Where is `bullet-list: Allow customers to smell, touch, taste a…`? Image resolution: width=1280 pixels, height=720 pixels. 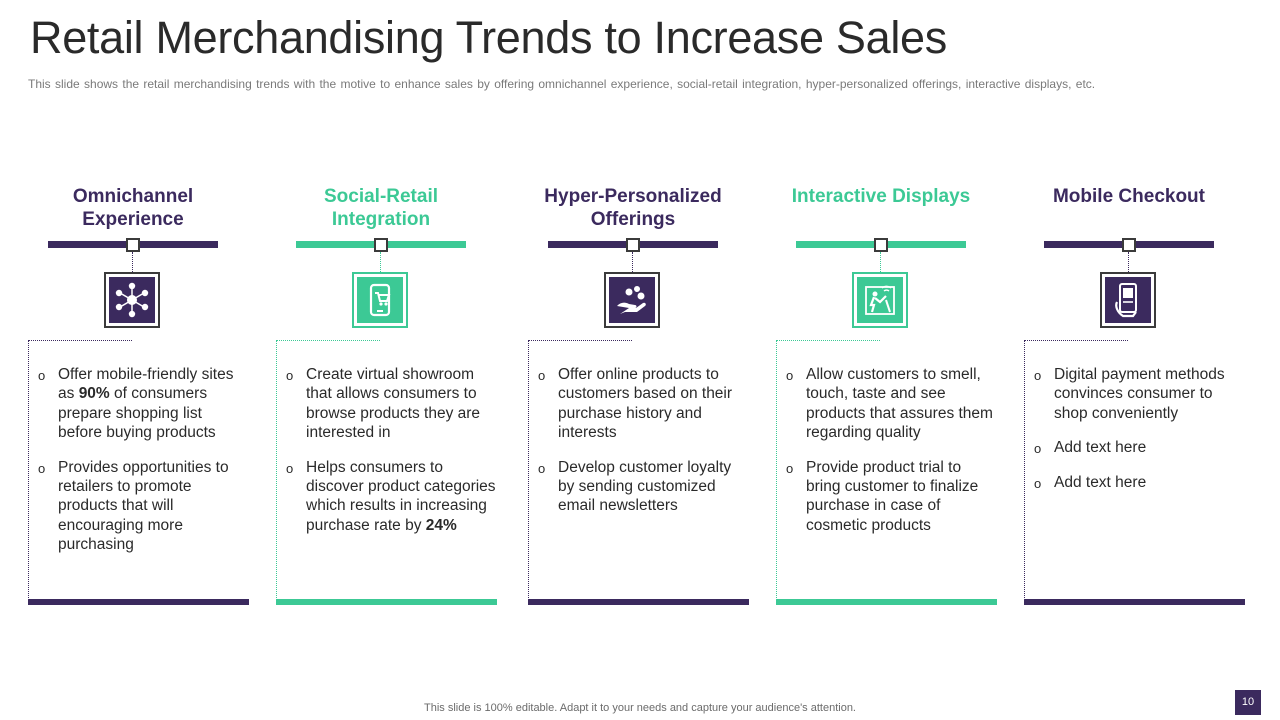
bullet-list: Allow customers to smell, touch, taste a… is located at coordinates (891, 457).